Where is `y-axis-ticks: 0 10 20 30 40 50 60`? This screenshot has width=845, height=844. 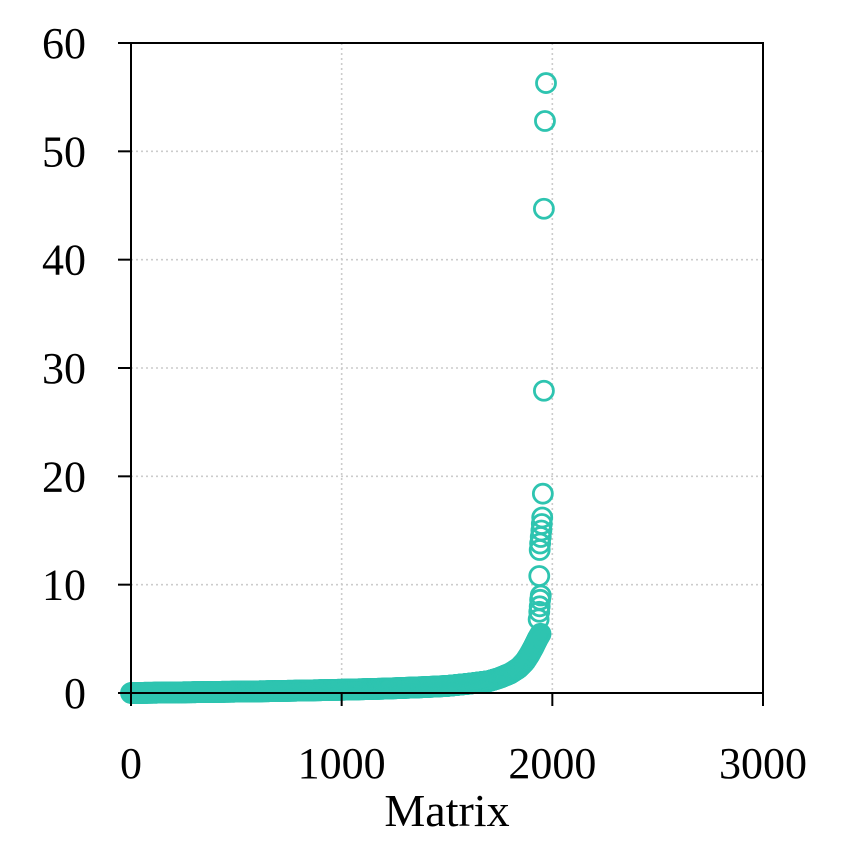 y-axis-ticks: 0 10 20 30 40 50 60 is located at coordinates (86, 368).